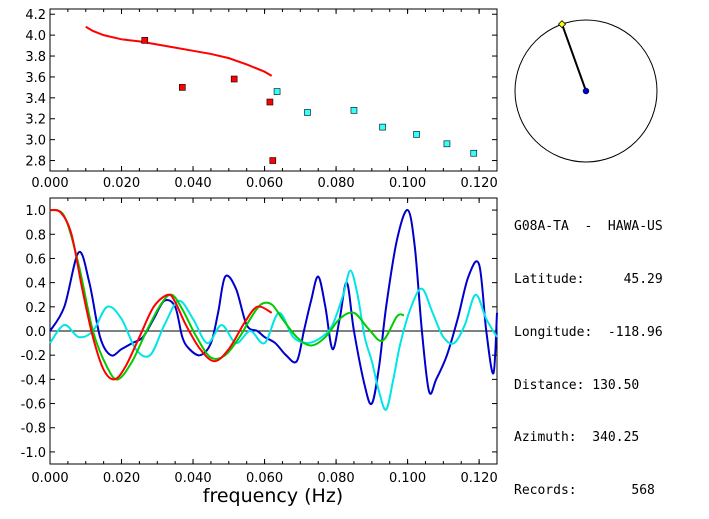 The image size is (709, 519). Describe the element at coordinates (35, 211) in the screenshot. I see `y-tick-label: 1.0` at that location.